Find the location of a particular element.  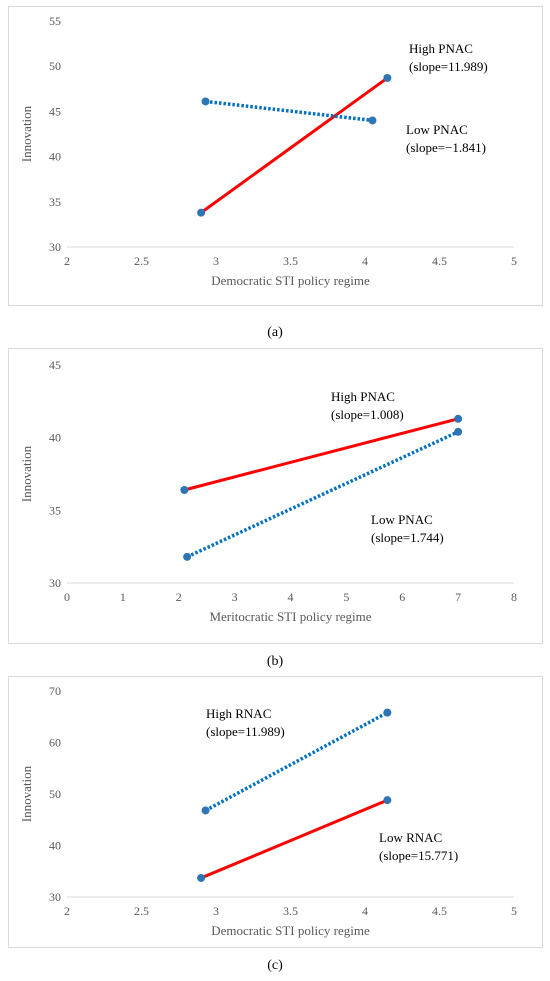

y-tick-label: 70 is located at coordinates (55, 691).